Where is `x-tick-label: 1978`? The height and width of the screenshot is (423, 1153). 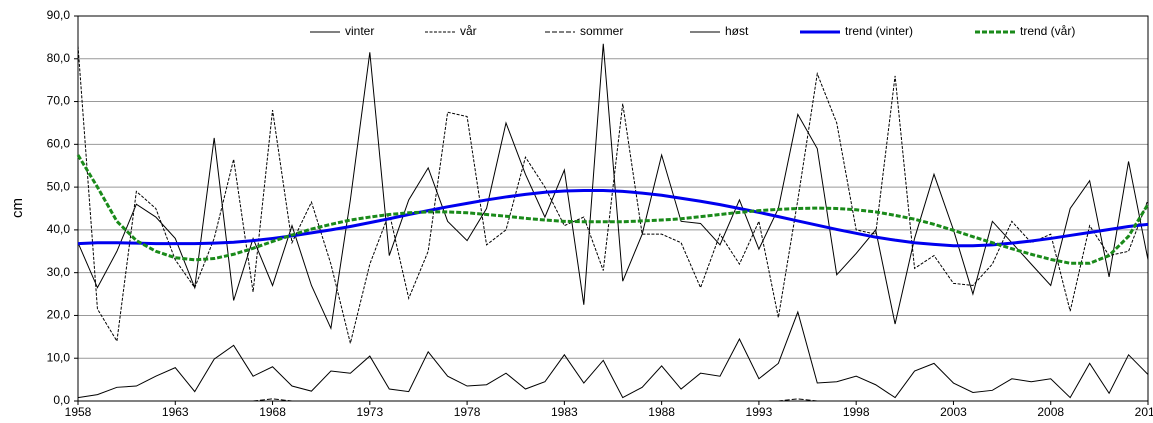
x-tick-label: 1978 is located at coordinates (467, 412).